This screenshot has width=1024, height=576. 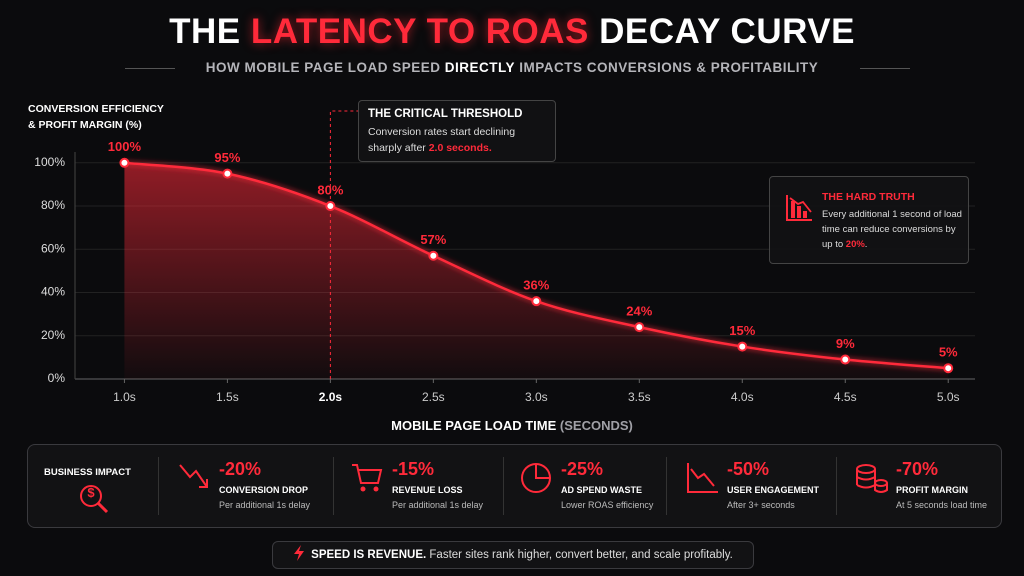 What do you see at coordinates (227, 397) in the screenshot?
I see `x-tick-label: 1.5s` at bounding box center [227, 397].